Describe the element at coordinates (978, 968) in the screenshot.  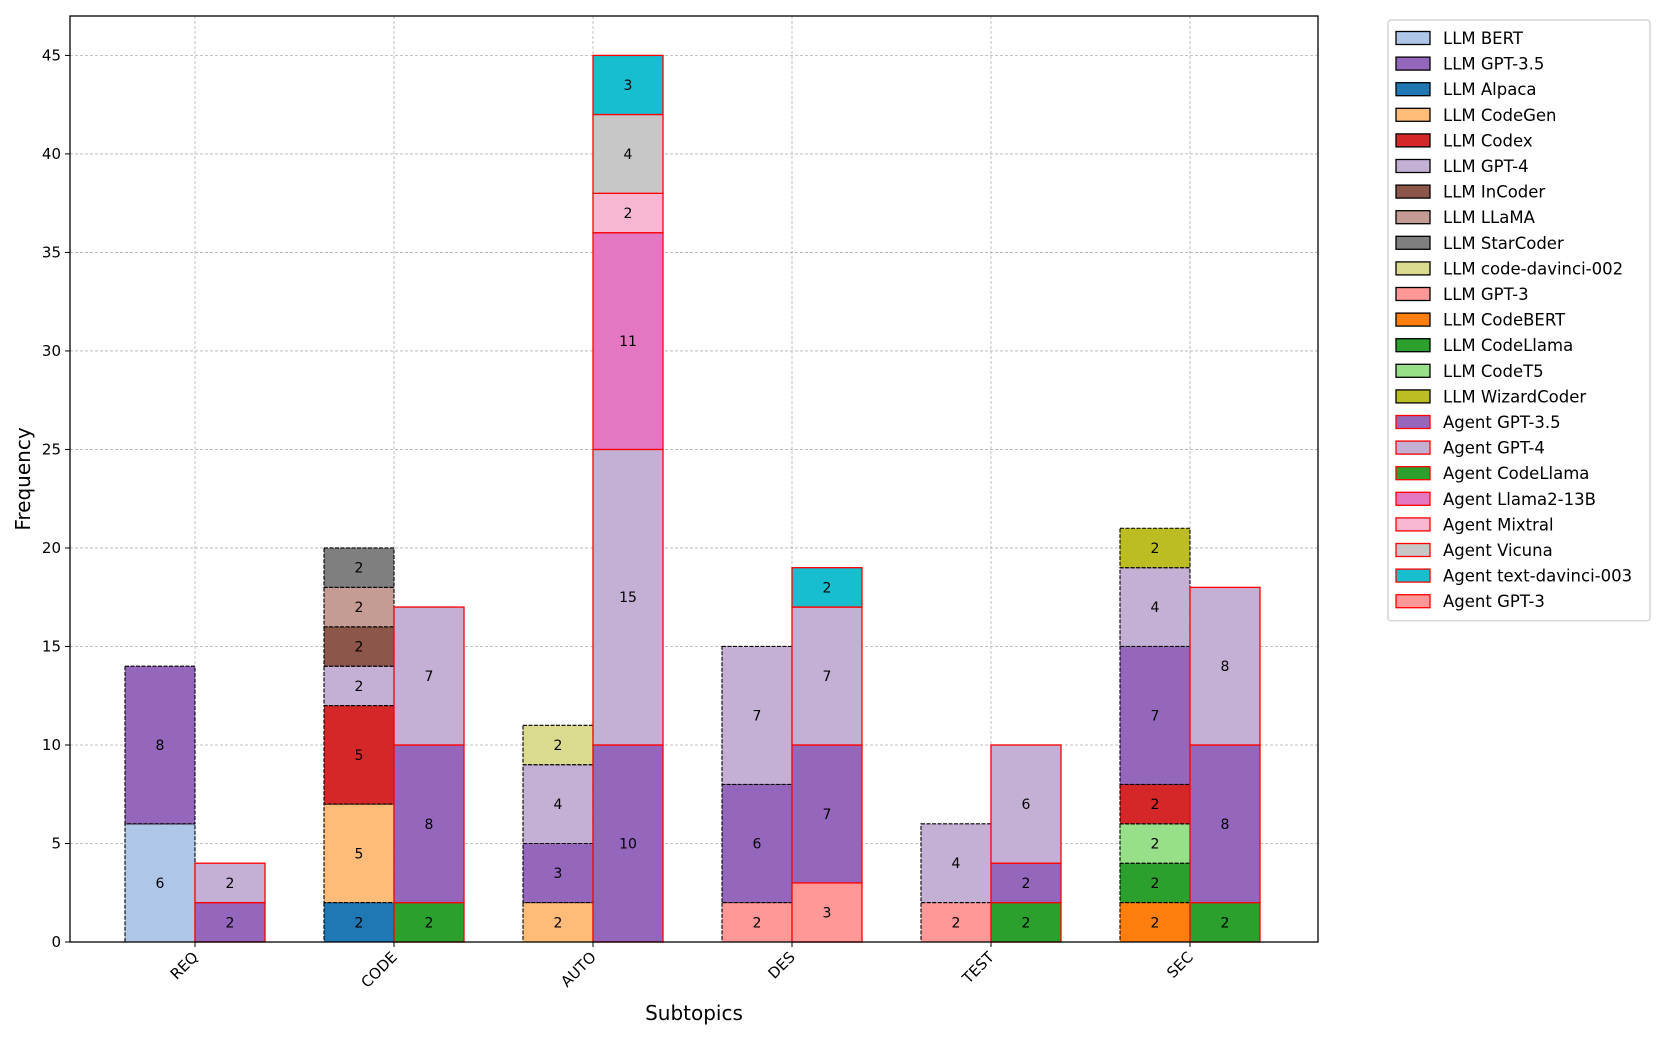
I see `x-tick-label: TEST` at that location.